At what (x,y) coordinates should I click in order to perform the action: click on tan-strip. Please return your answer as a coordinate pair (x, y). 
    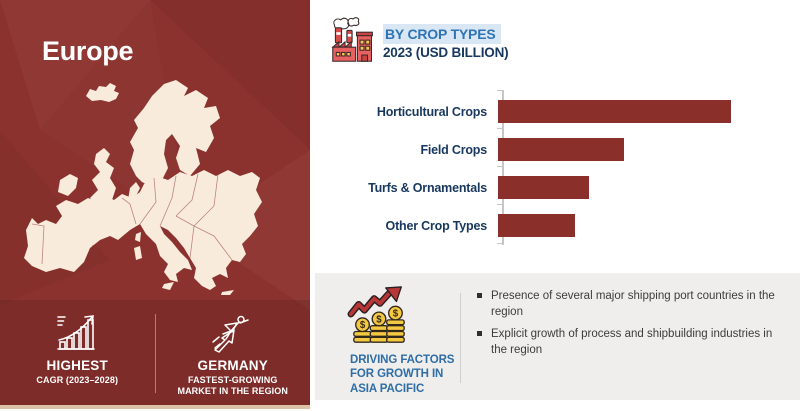
    Looking at the image, I should click on (155, 407).